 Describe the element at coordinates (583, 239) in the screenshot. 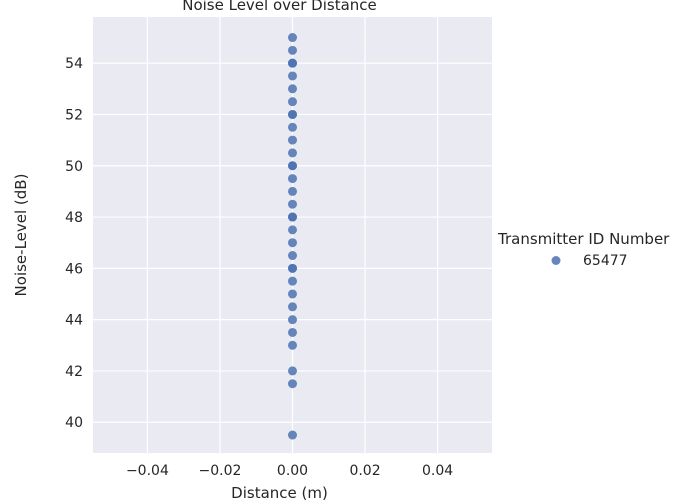

I see `legend-title: Transmitter ID Number` at that location.